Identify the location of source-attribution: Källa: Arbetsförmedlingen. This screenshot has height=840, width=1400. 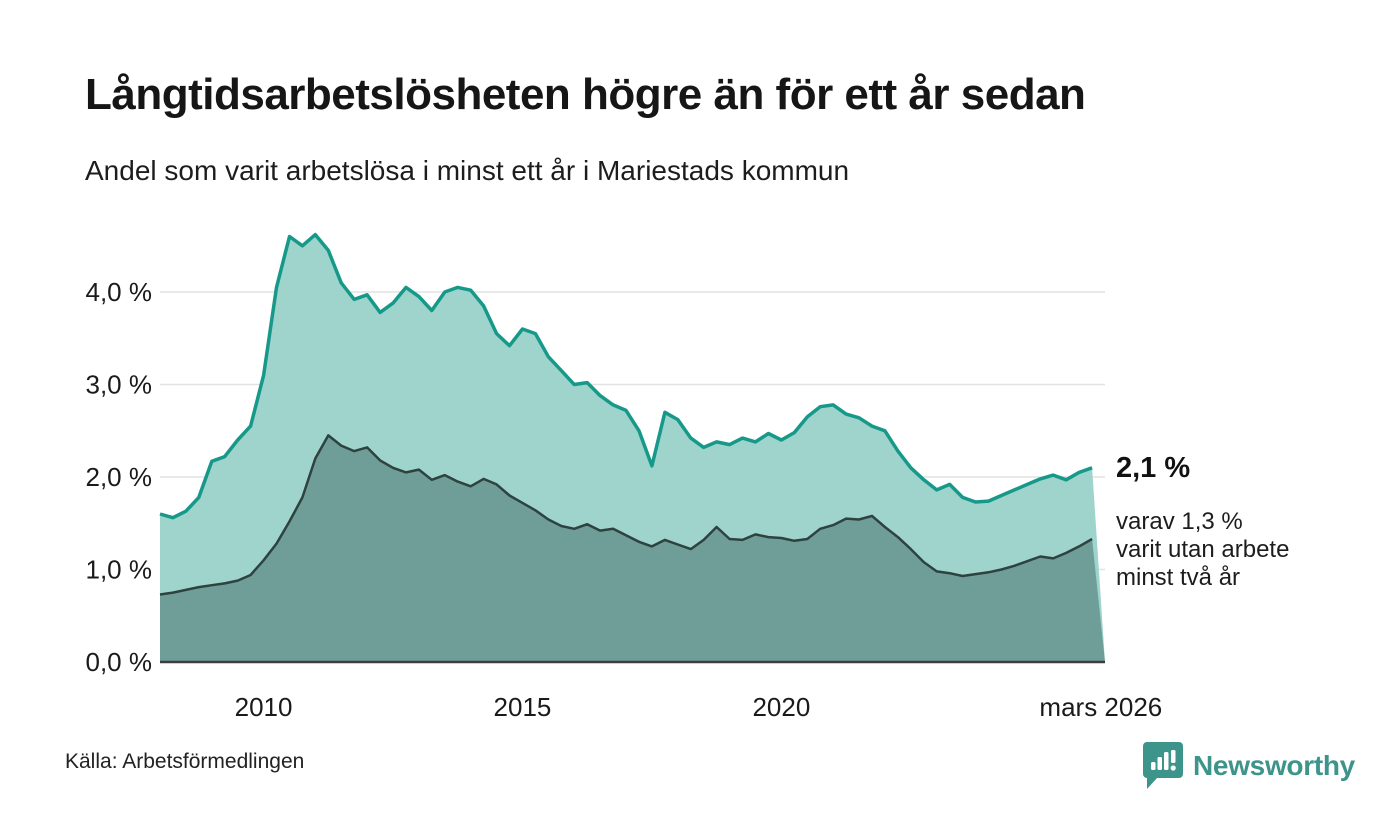
(185, 761).